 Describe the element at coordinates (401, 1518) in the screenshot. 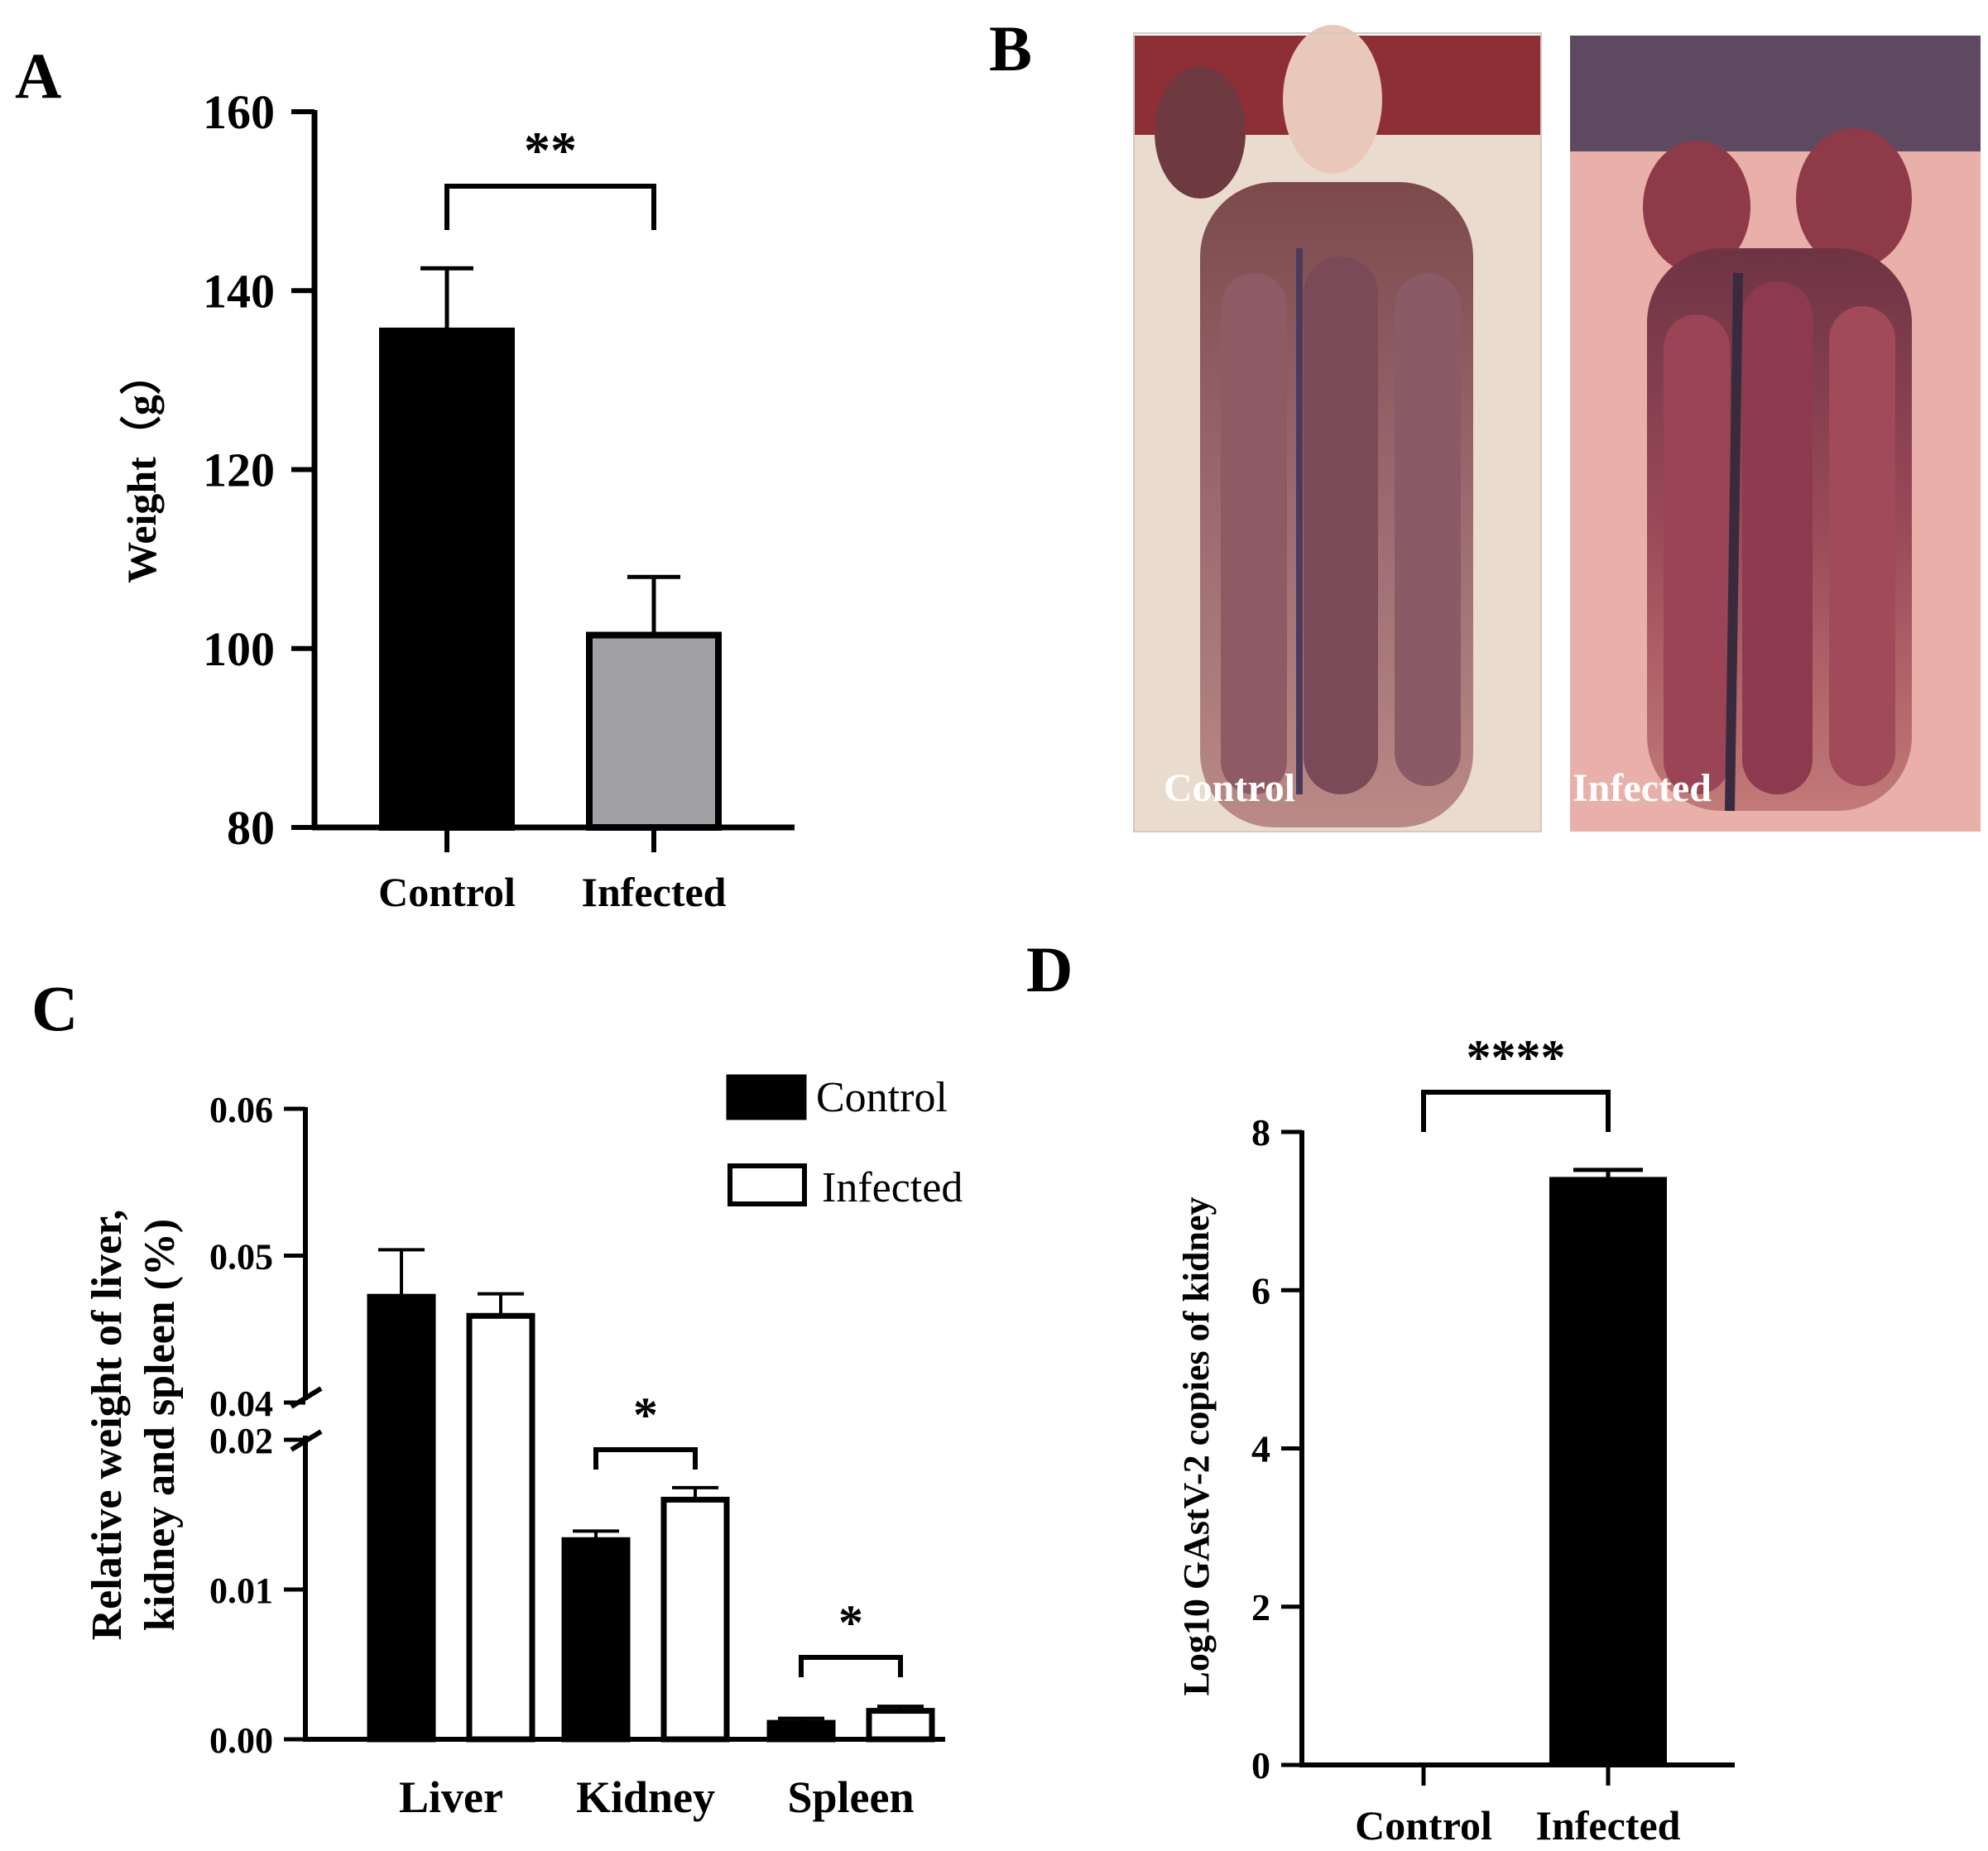

I see `bar-liver-control` at that location.